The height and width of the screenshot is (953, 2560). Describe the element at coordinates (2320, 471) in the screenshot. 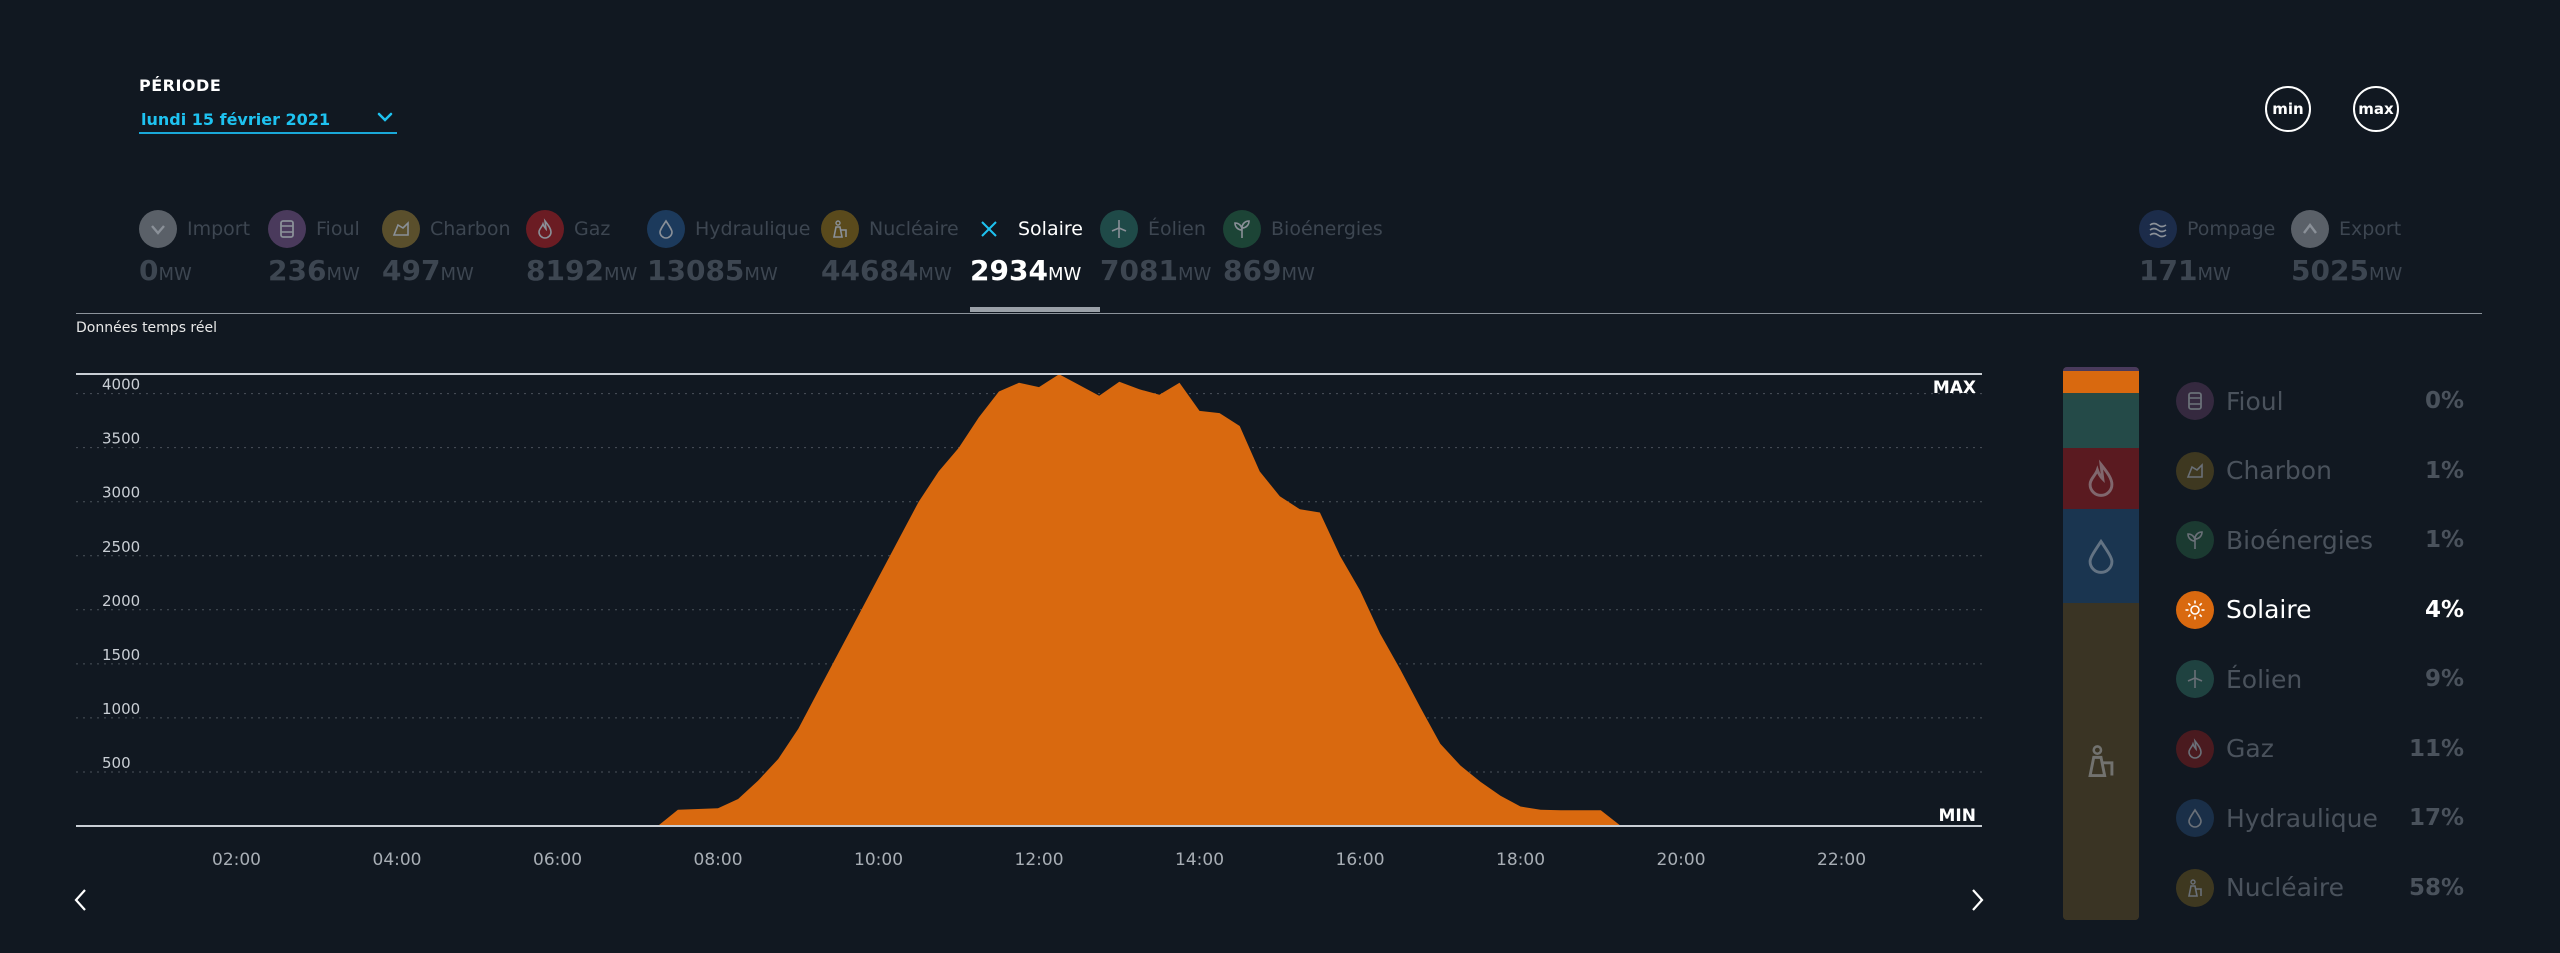

I see `legend-item-charbon: Charbon 1%` at that location.